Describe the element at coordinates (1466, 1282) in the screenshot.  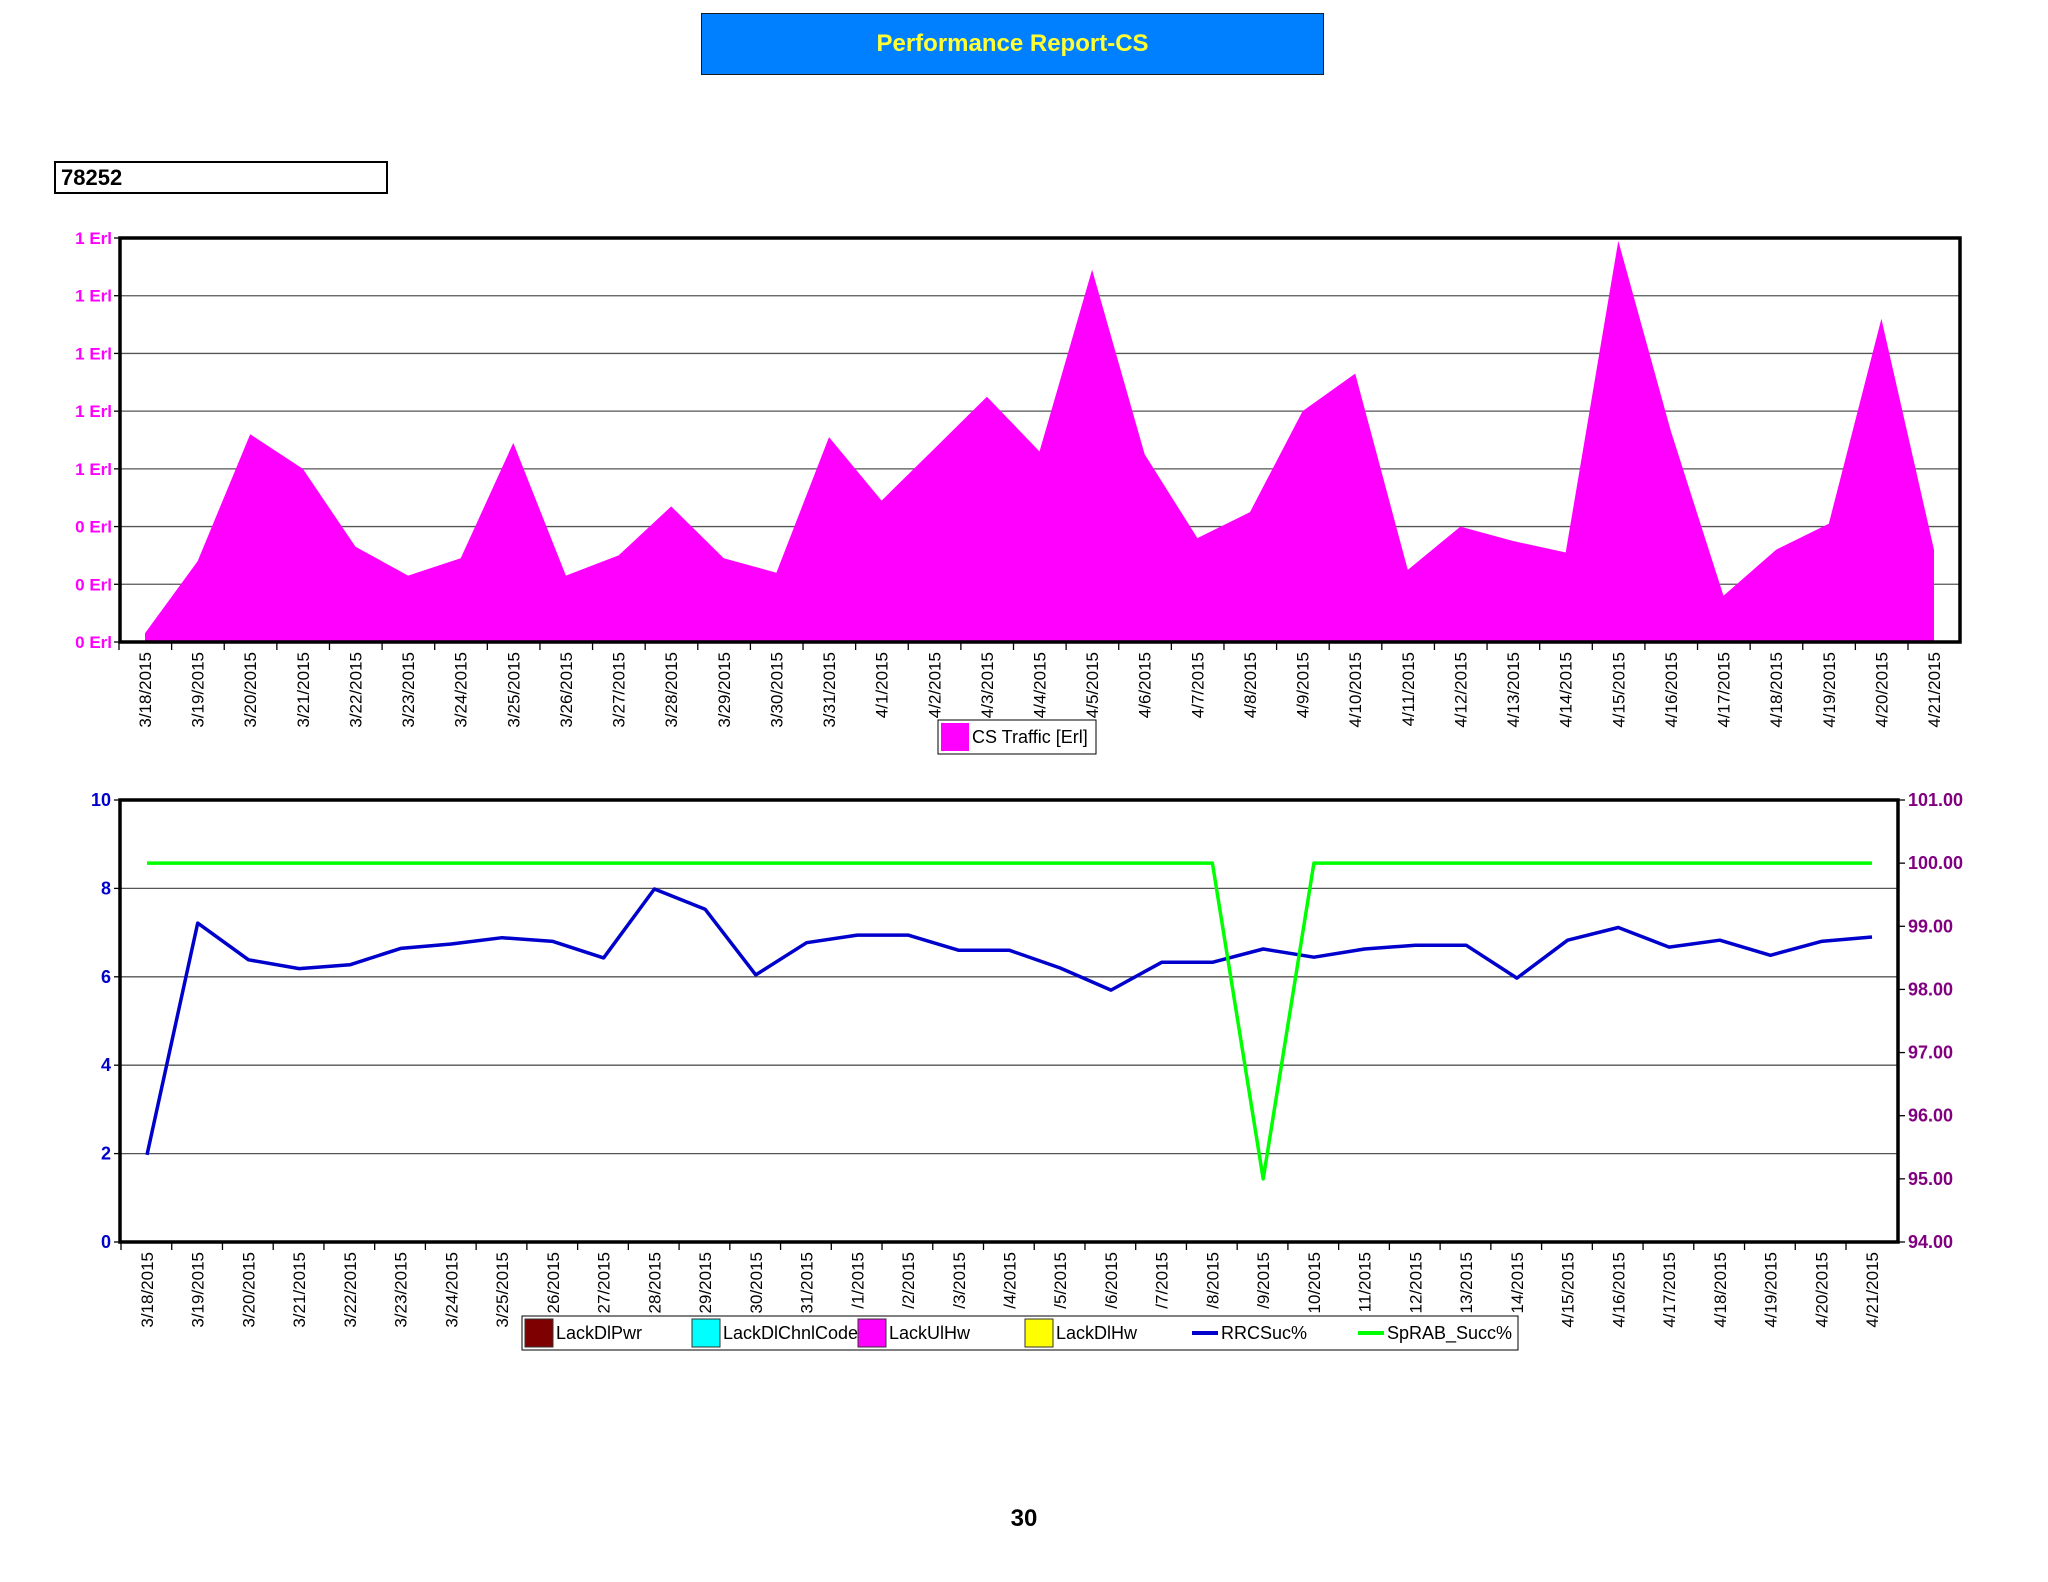
I see `kpi-xtick-label: 13/2015` at that location.